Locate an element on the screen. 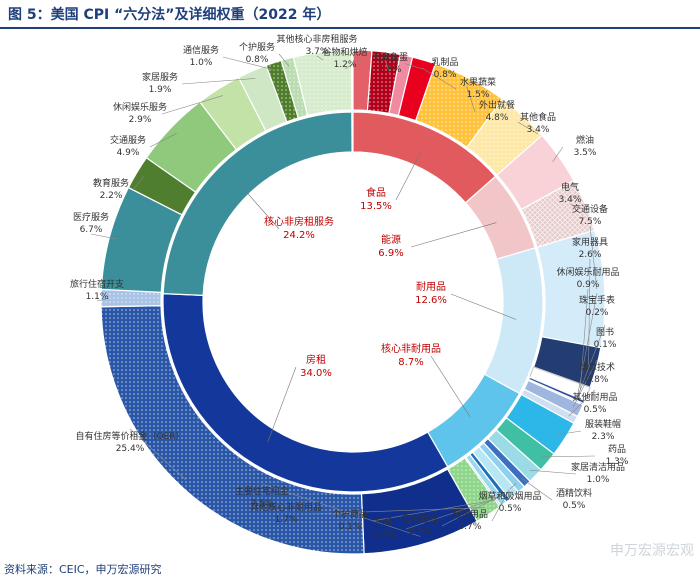 The height and width of the screenshot is (580, 700). outer-leader-主要住宅租金 is located at coordinates (341, 510).